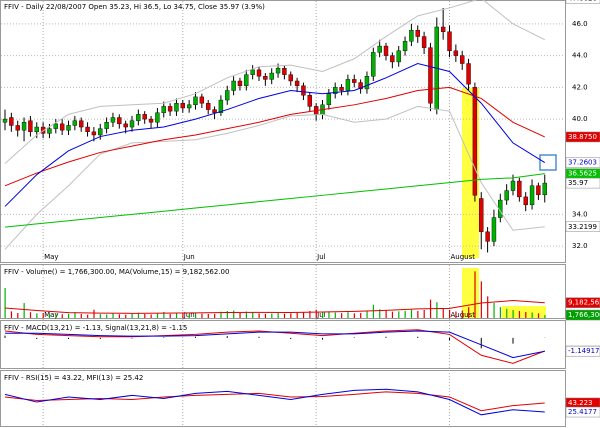  I want to click on end-label: 35.97, so click(578, 183).